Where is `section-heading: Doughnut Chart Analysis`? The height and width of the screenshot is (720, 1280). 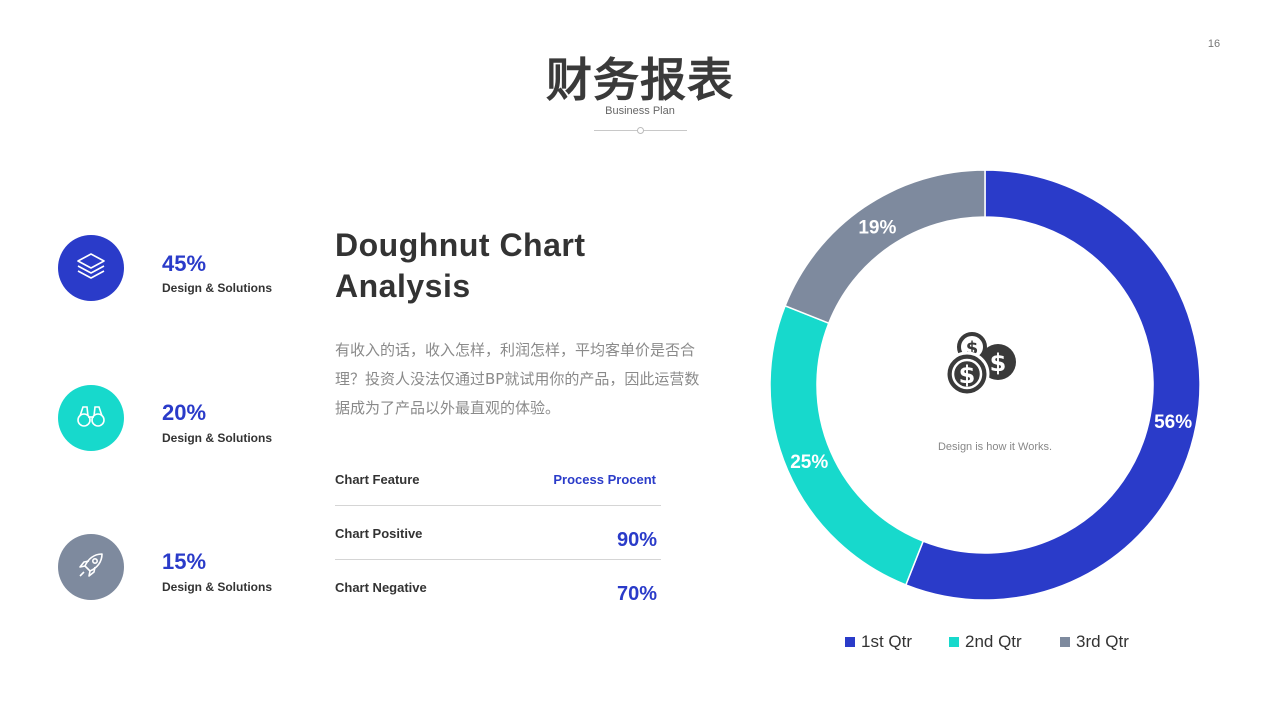 section-heading: Doughnut Chart Analysis is located at coordinates (505, 266).